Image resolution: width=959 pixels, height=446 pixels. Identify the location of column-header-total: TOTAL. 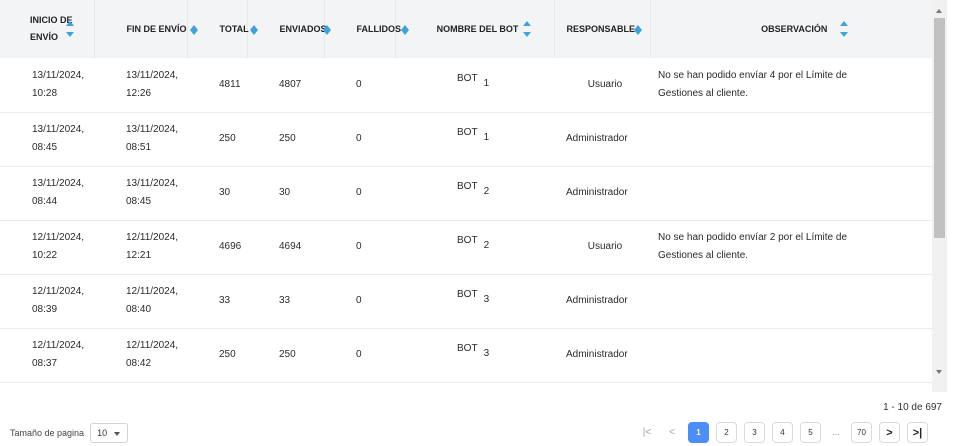
(222, 29).